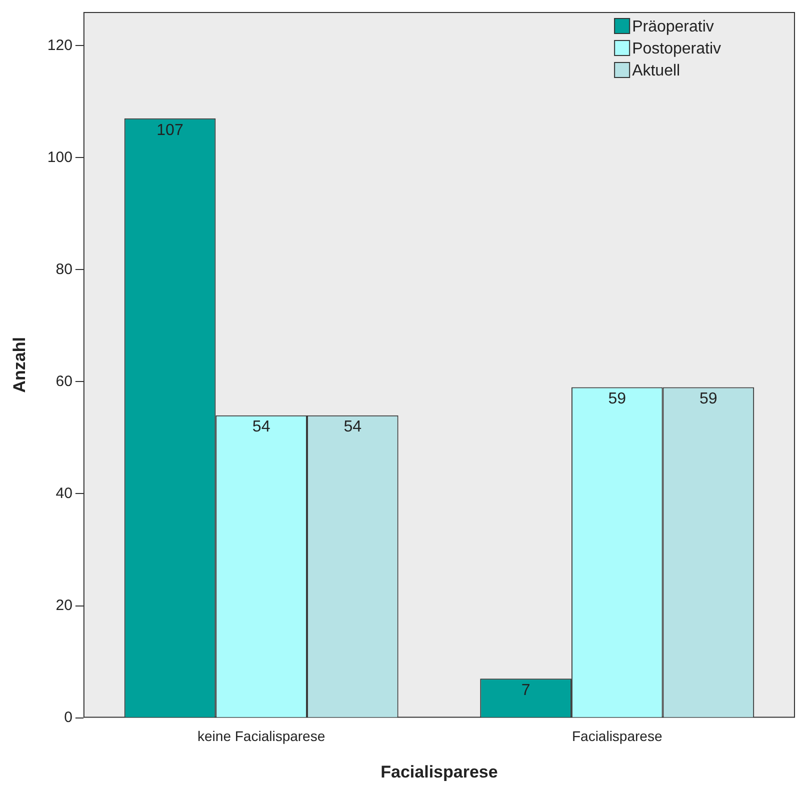 The width and height of the screenshot is (798, 791). Describe the element at coordinates (68, 717) in the screenshot. I see `y-tick-label: 0` at that location.